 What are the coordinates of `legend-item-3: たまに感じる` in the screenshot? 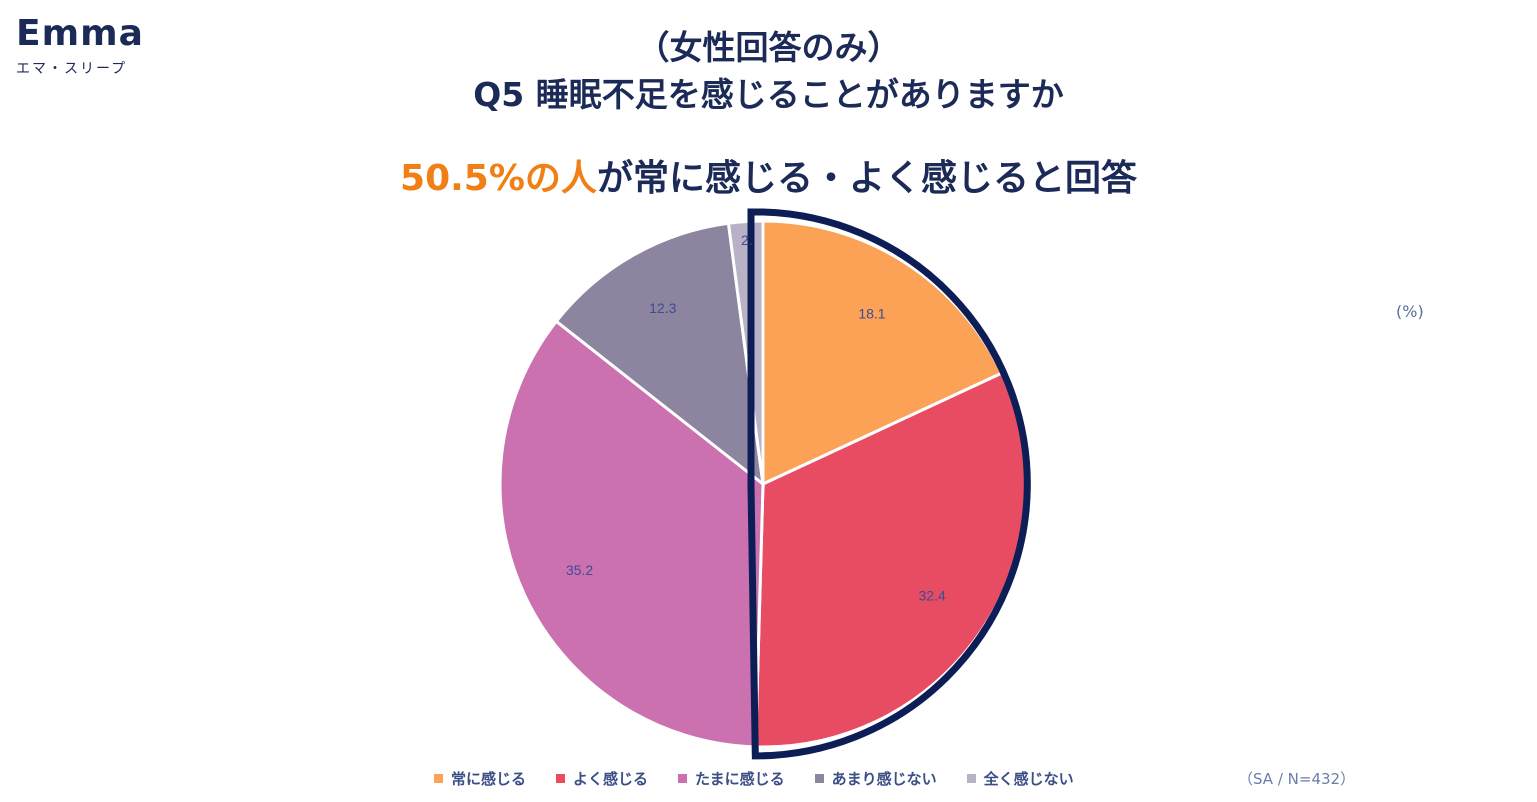 It's located at (731, 778).